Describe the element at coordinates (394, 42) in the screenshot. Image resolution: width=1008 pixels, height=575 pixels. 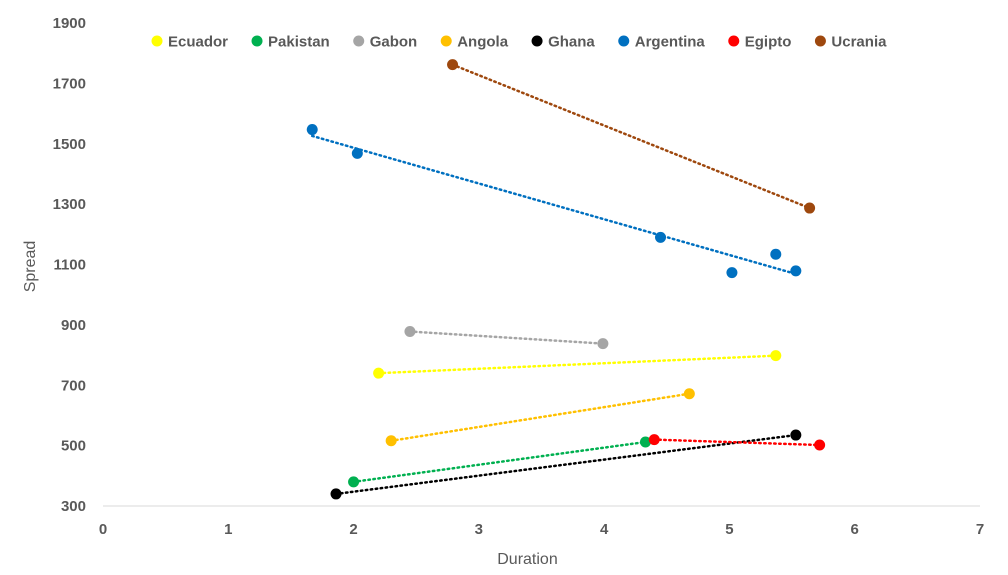
I see `legend-label: Gabon` at that location.